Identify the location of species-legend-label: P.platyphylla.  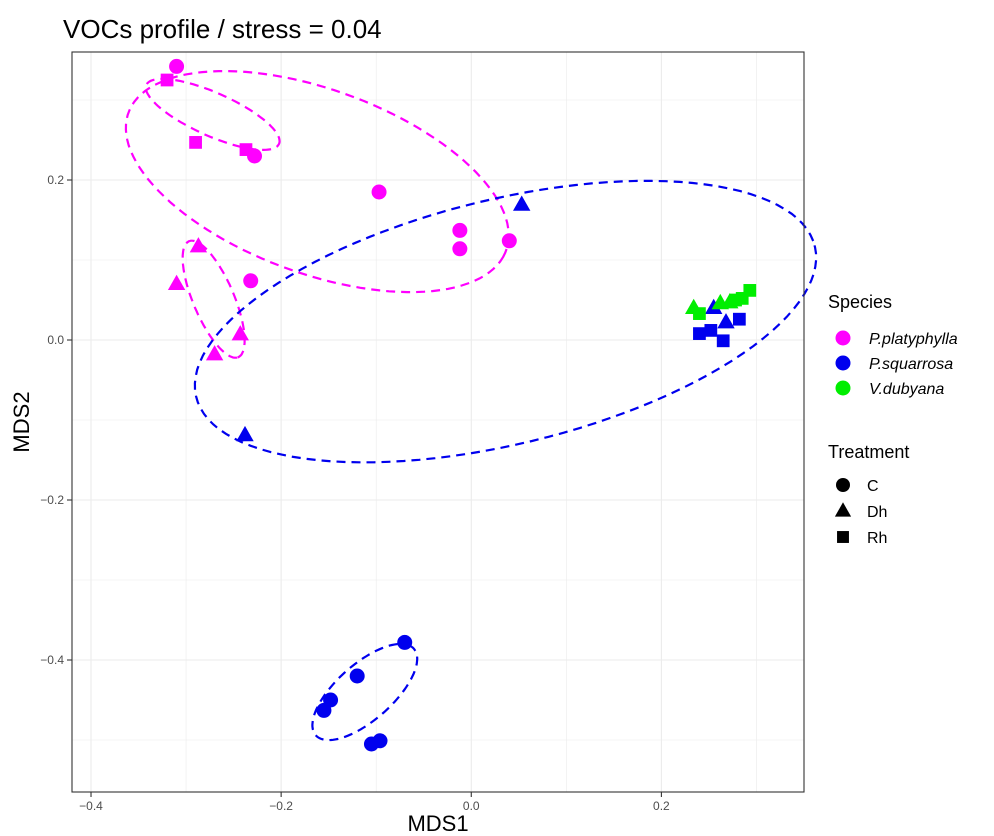
(913, 339).